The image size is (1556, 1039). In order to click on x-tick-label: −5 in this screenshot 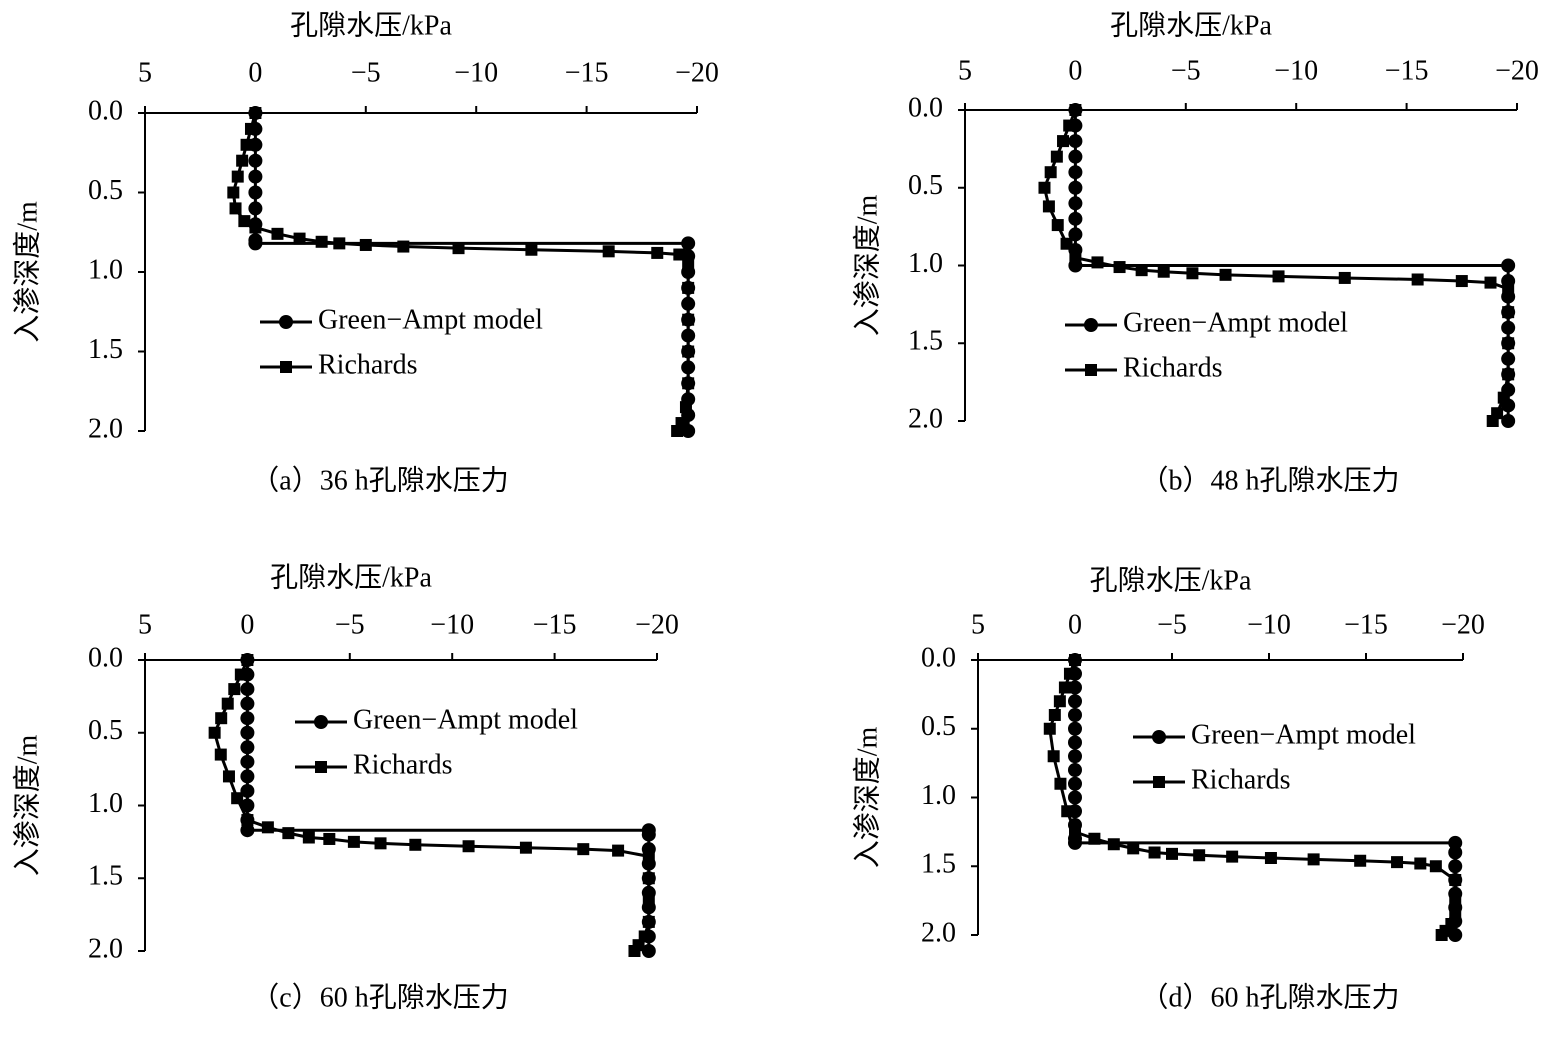, I will do `click(366, 72)`.